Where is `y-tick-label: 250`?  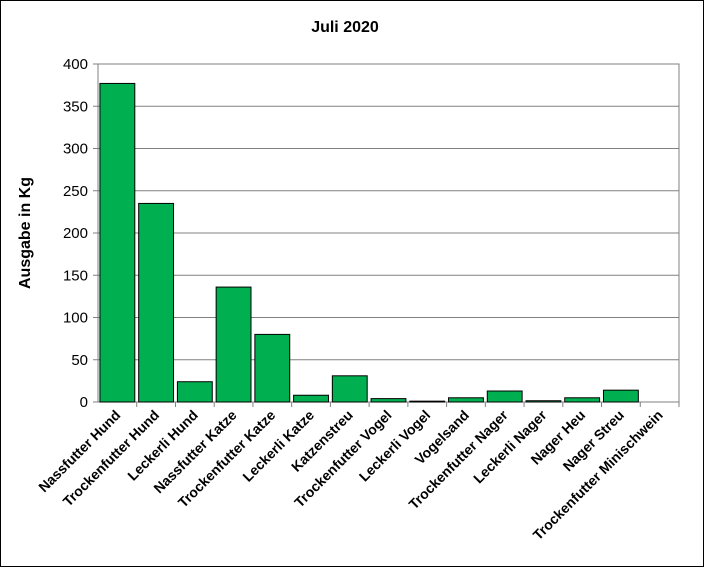 y-tick-label: 250 is located at coordinates (75, 191).